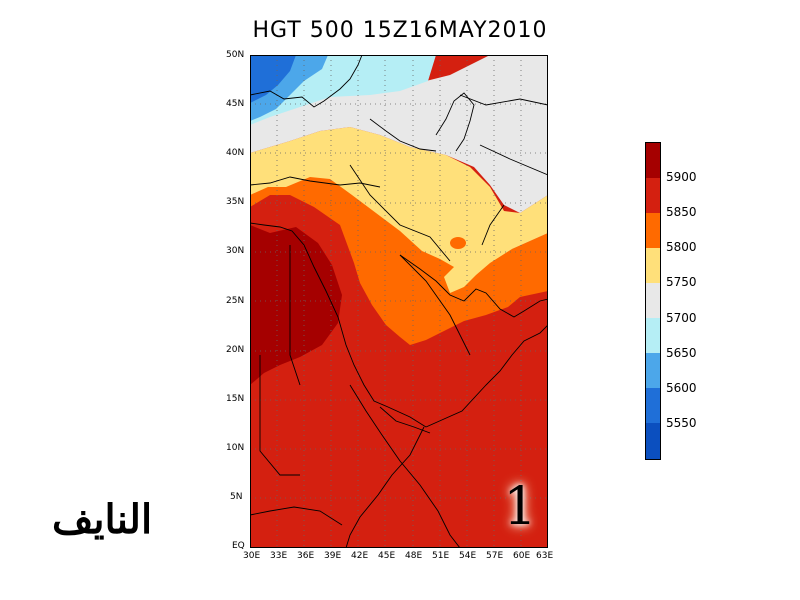 This screenshot has height=600, width=800. What do you see at coordinates (279, 556) in the screenshot?
I see `lon-label: 33E` at bounding box center [279, 556].